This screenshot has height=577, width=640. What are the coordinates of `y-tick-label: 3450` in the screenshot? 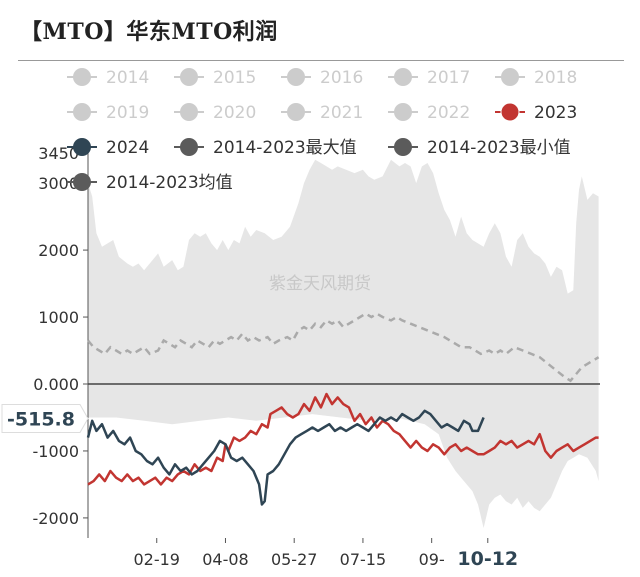 It's located at (58, 153).